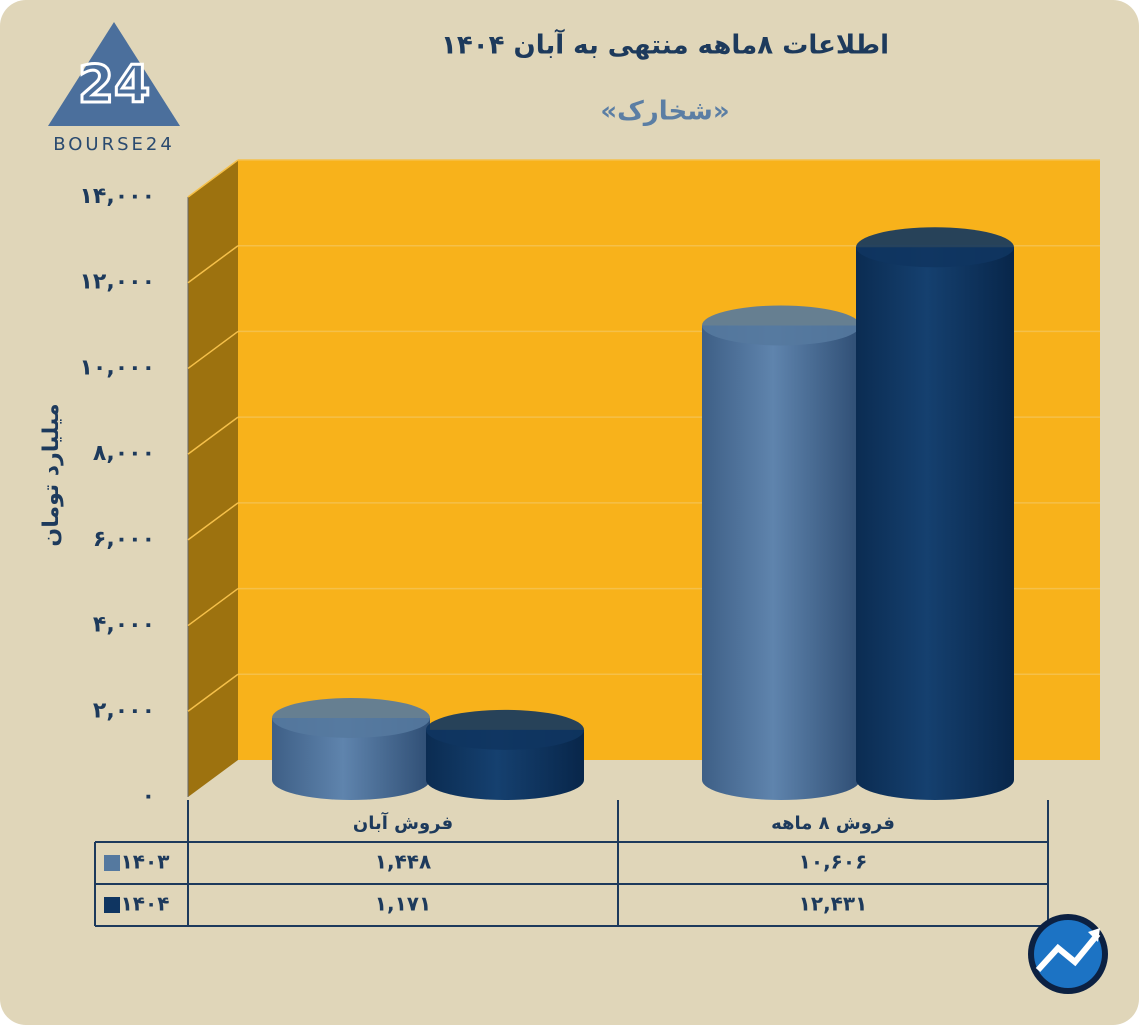 The height and width of the screenshot is (1025, 1139). I want to click on y-tick-label: ۱۴,۰۰۰, so click(118, 196).